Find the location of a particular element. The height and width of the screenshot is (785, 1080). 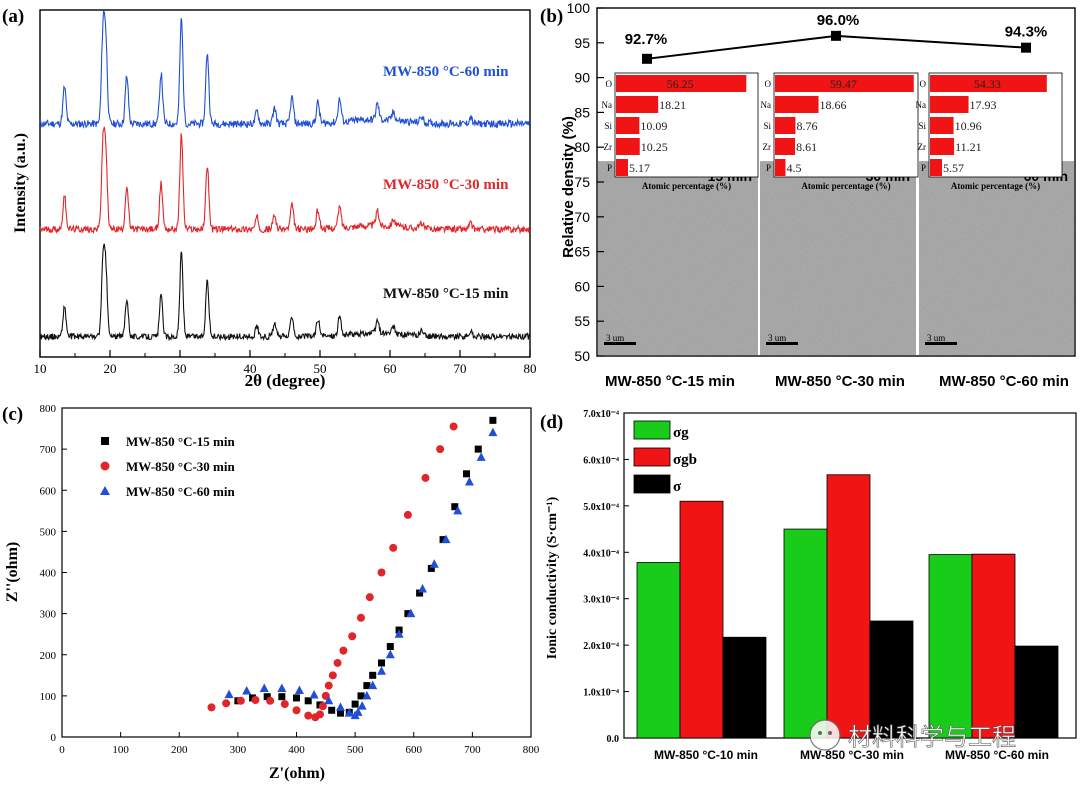

d-y-tick-label: 5.0x10⁻⁴ is located at coordinates (601, 507).